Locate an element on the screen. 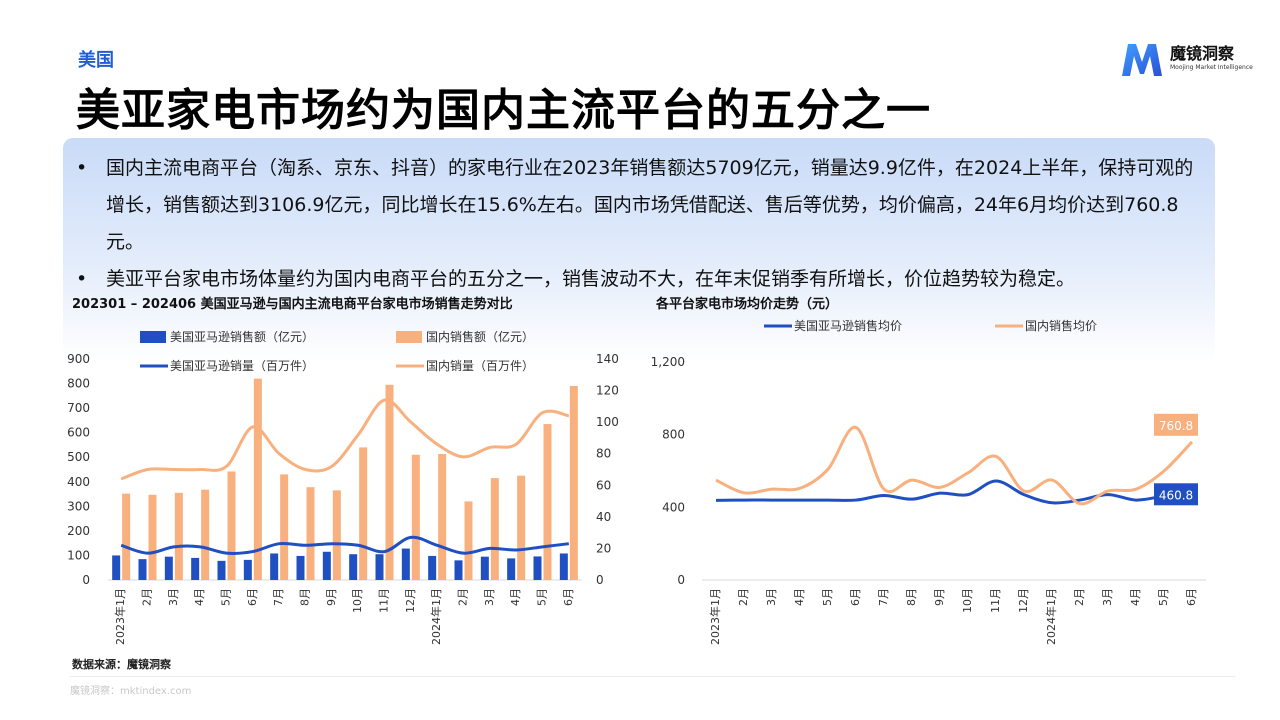 This screenshot has width=1280, height=720. y2-axis-tick-label: 20 is located at coordinates (603, 548).